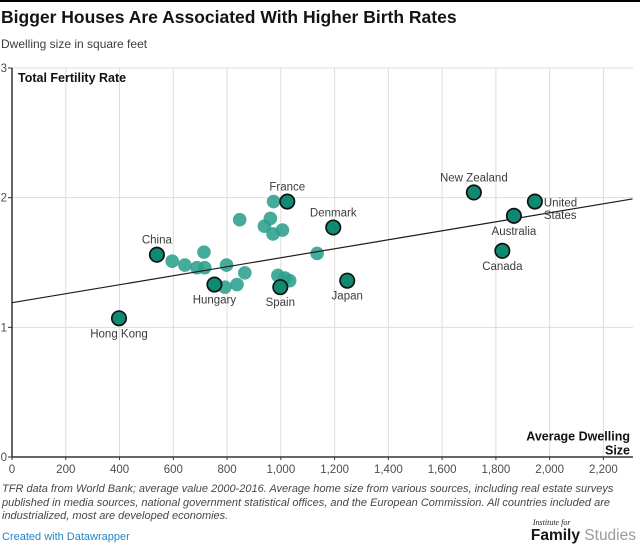  I want to click on data-point-hungary, so click(214, 284).